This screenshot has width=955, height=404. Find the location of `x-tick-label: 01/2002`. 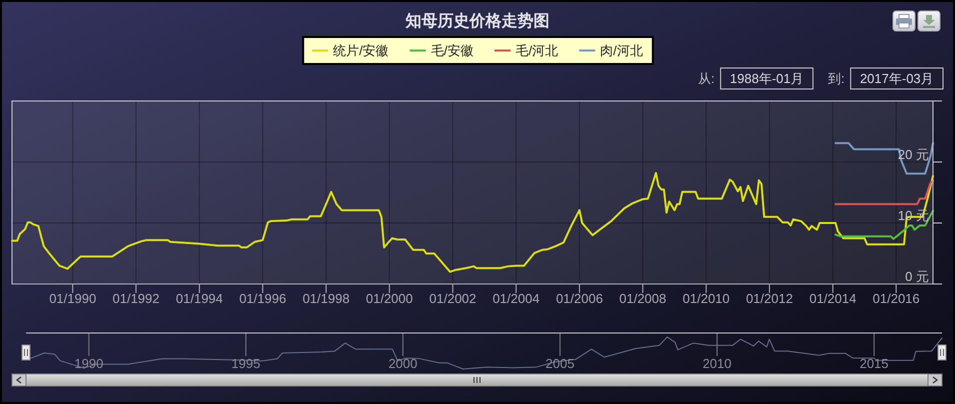

x-tick-label: 01/2002 is located at coordinates (452, 298).